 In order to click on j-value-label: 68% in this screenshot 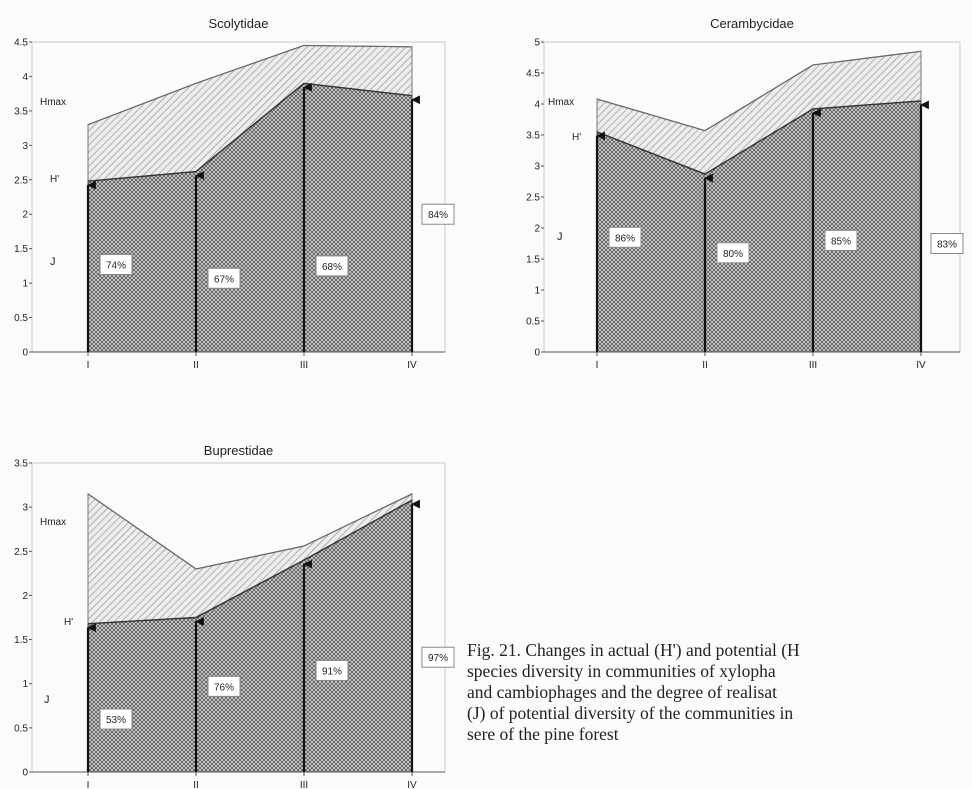, I will do `click(332, 267)`.